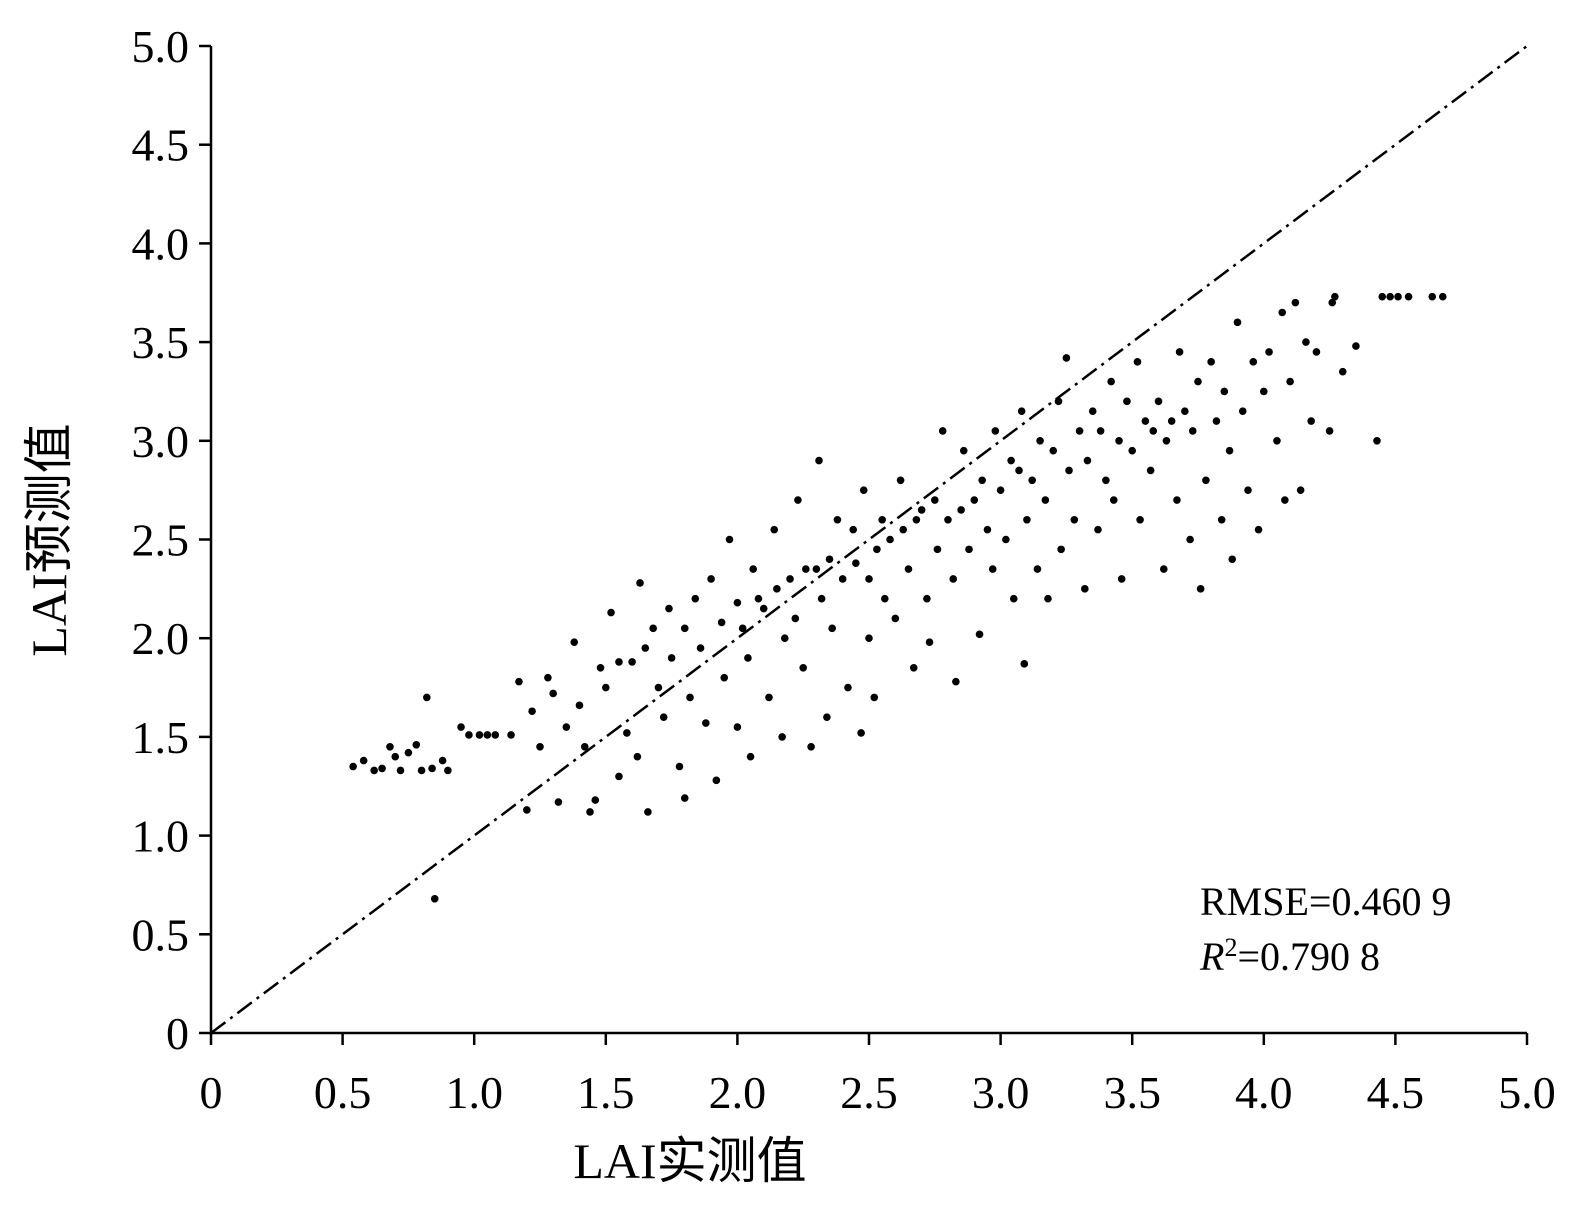  I want to click on x-axis-label: LAI实测值, so click(689, 1161).